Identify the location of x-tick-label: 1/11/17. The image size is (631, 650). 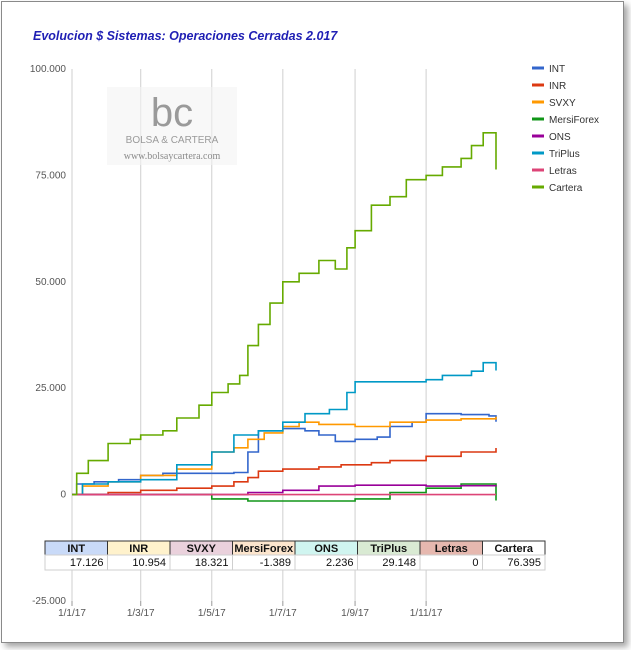
(426, 613).